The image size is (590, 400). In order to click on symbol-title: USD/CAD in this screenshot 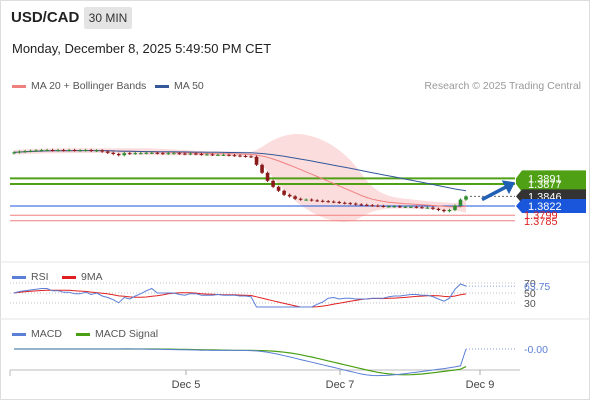, I will do `click(45, 17)`.